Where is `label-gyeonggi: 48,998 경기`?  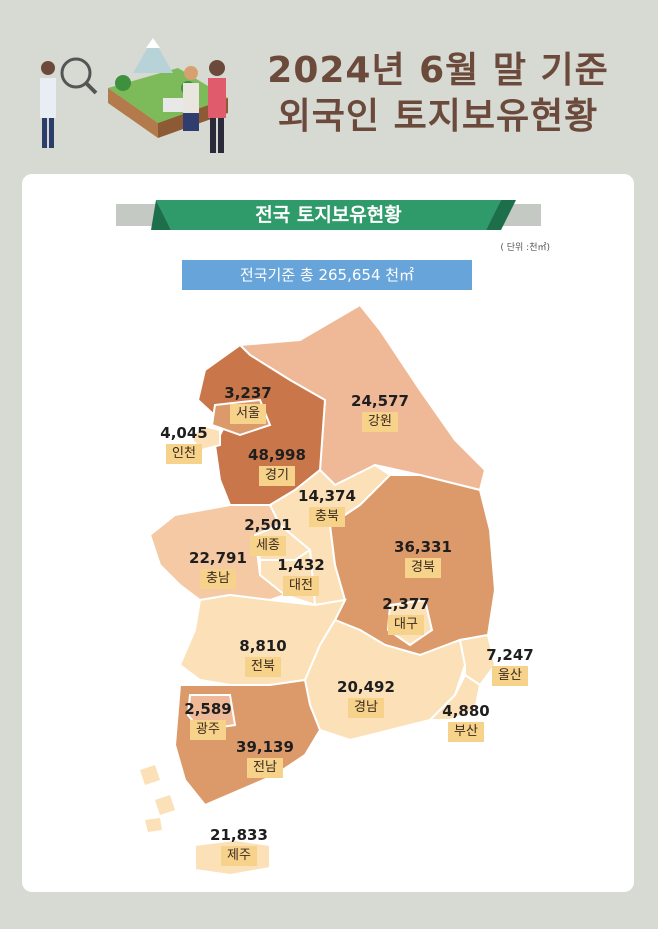 label-gyeonggi: 48,998 경기 is located at coordinates (277, 466).